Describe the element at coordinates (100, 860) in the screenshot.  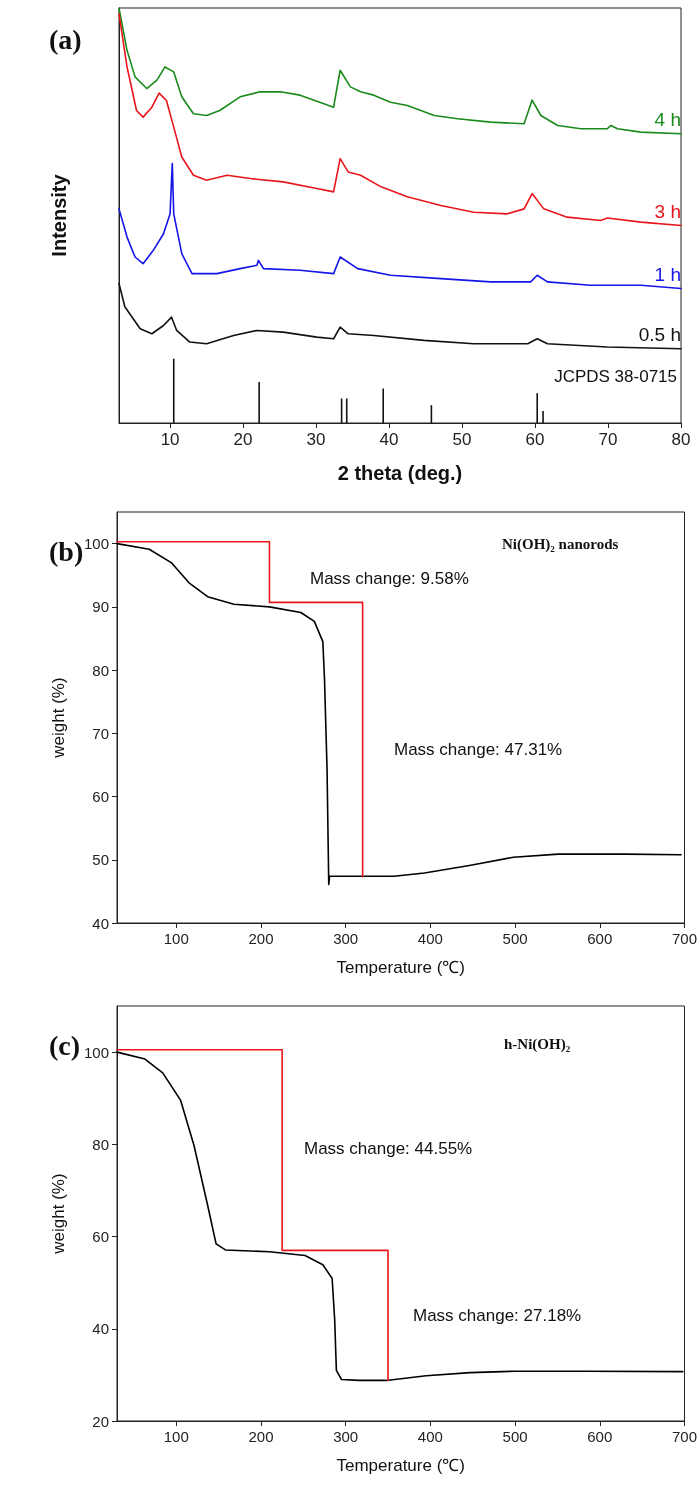
I see `y-tick-label: 50` at that location.